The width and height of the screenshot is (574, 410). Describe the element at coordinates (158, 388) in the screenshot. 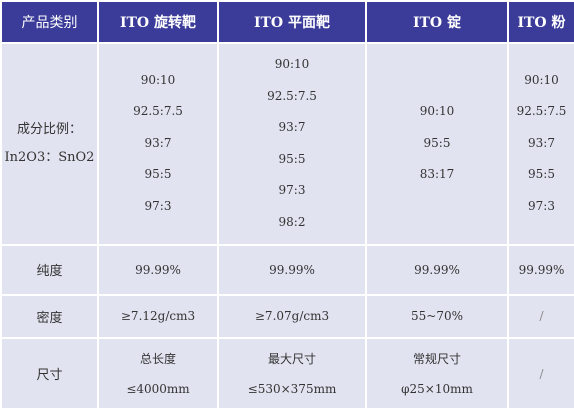

I see `size-value: ≤4000mm` at that location.